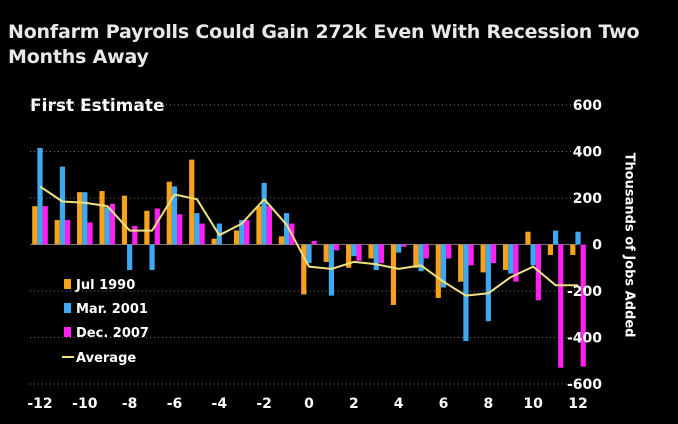 The height and width of the screenshot is (424, 678). I want to click on x-tick-label: 0, so click(309, 404).